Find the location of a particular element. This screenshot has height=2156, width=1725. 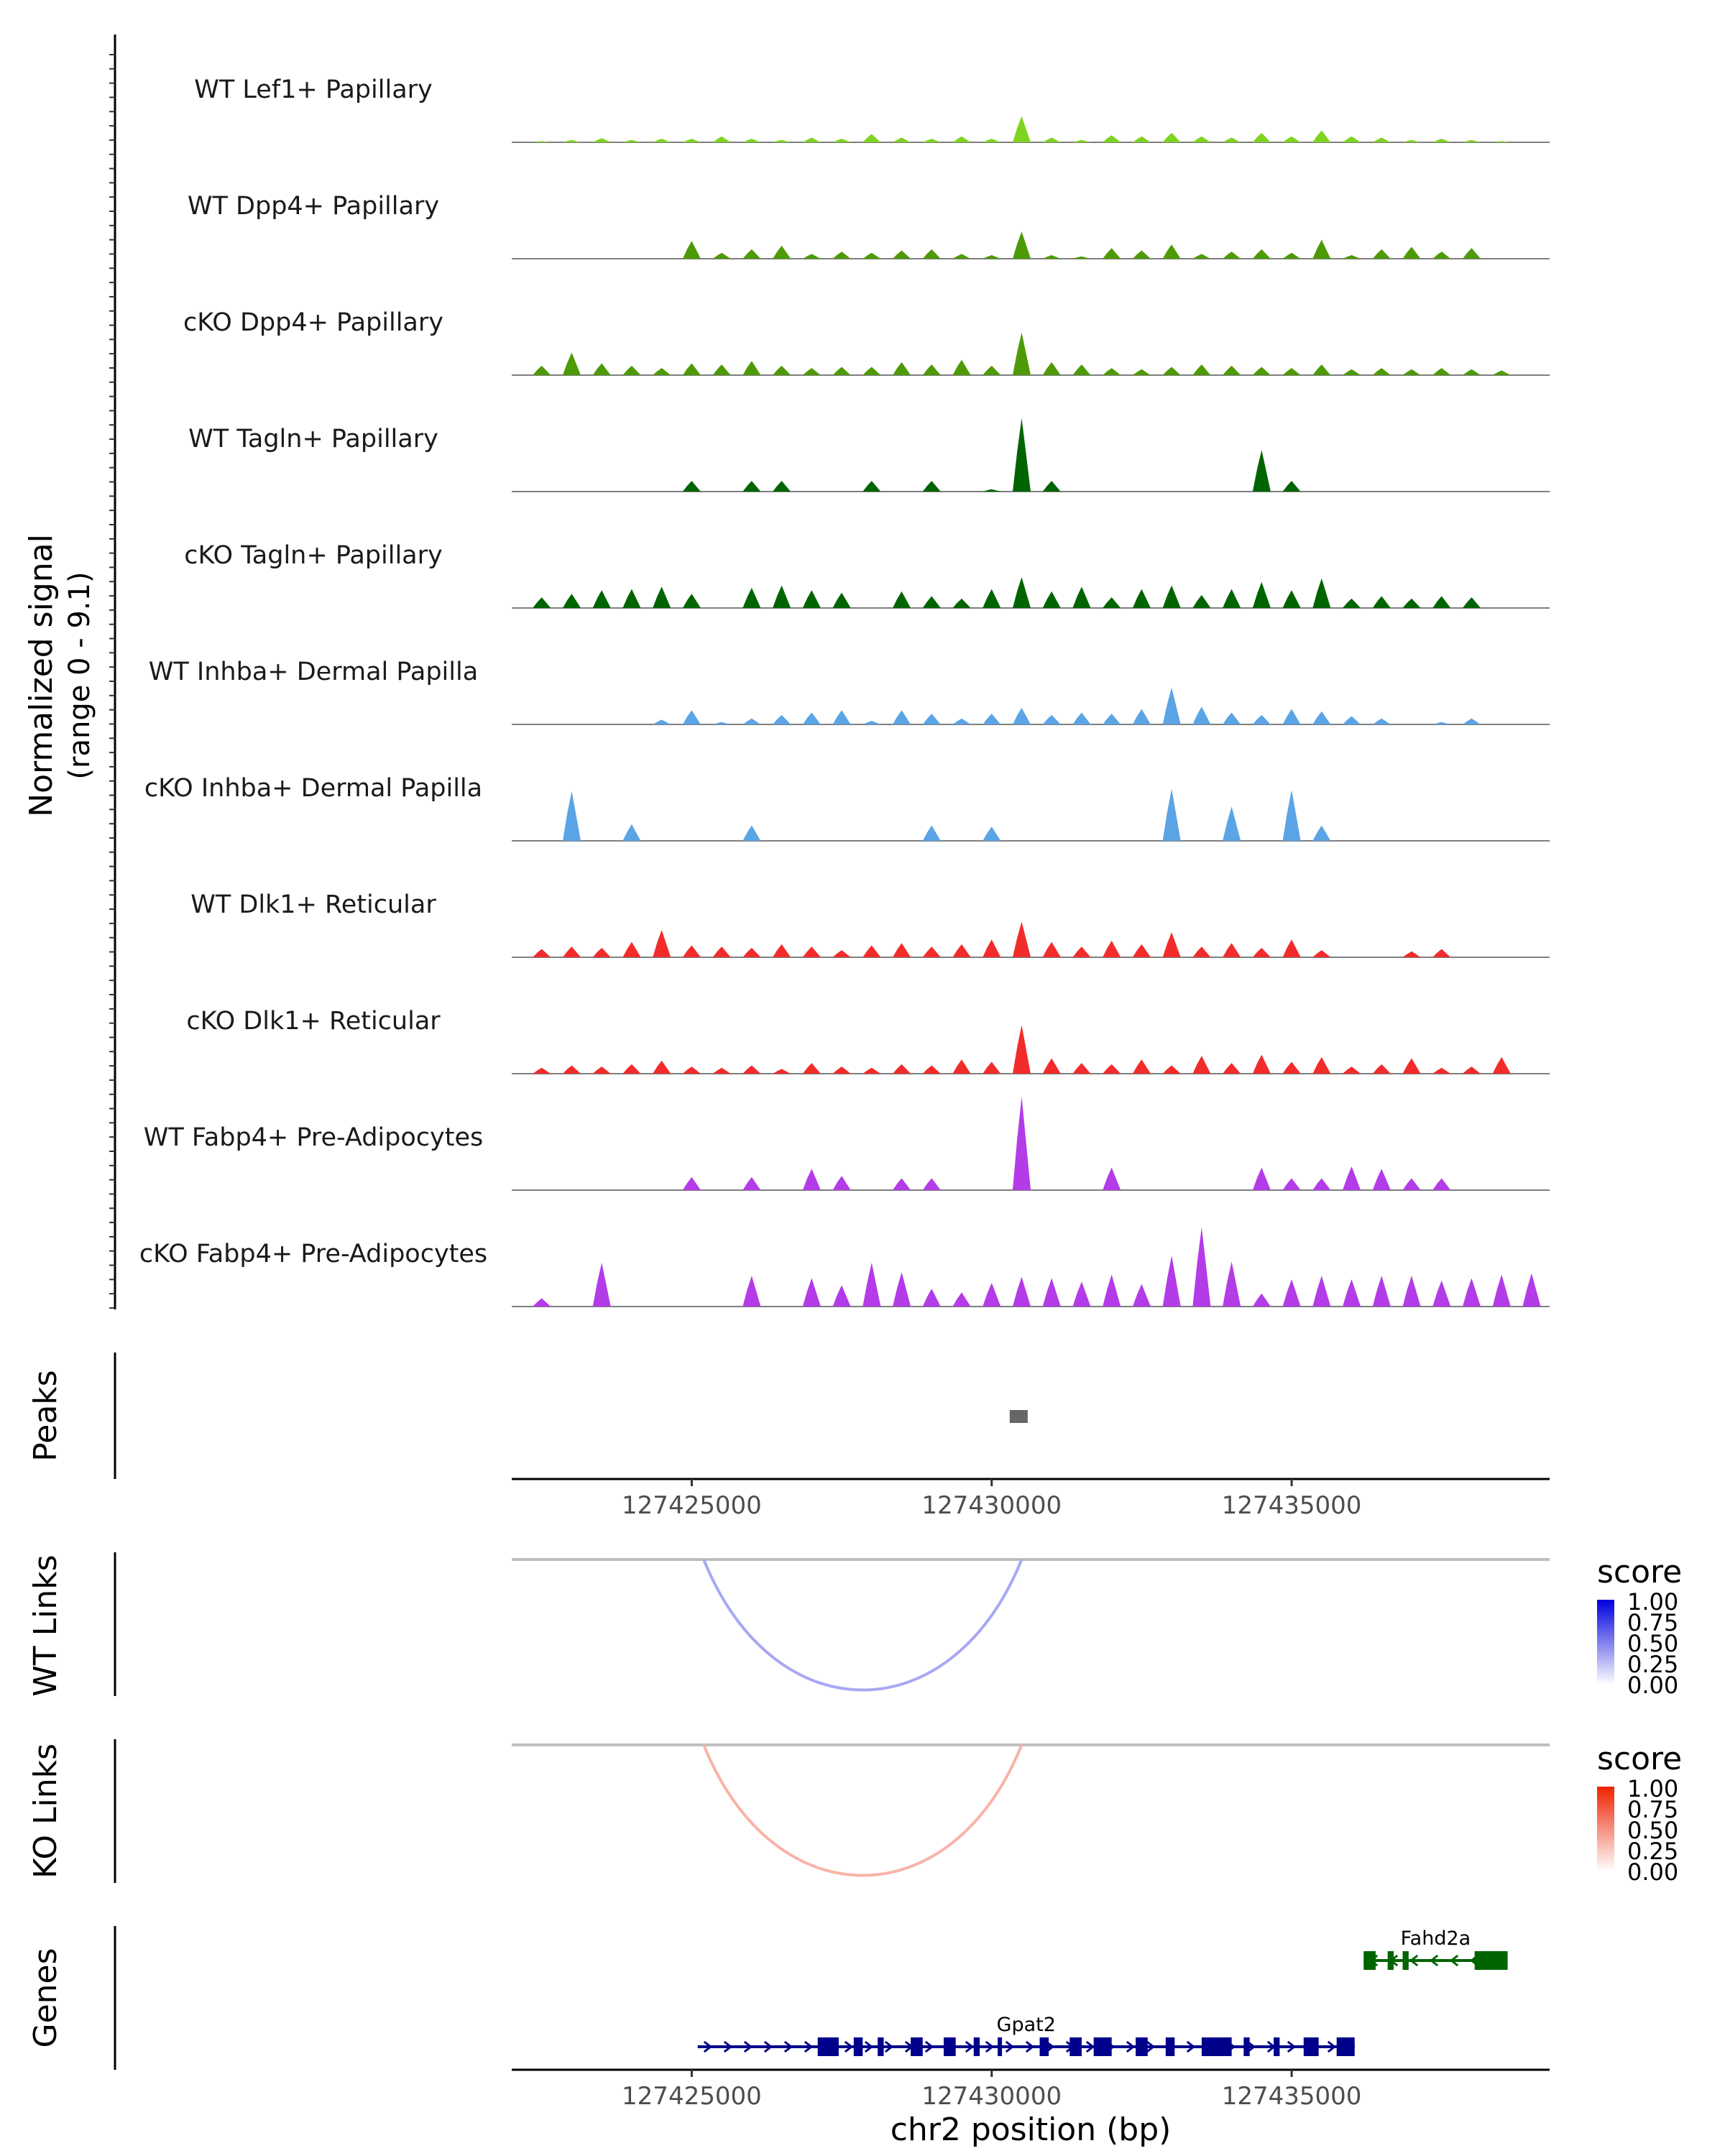

peaks-x-ticks: 127425000 127430000 127435000 is located at coordinates (991, 1499).